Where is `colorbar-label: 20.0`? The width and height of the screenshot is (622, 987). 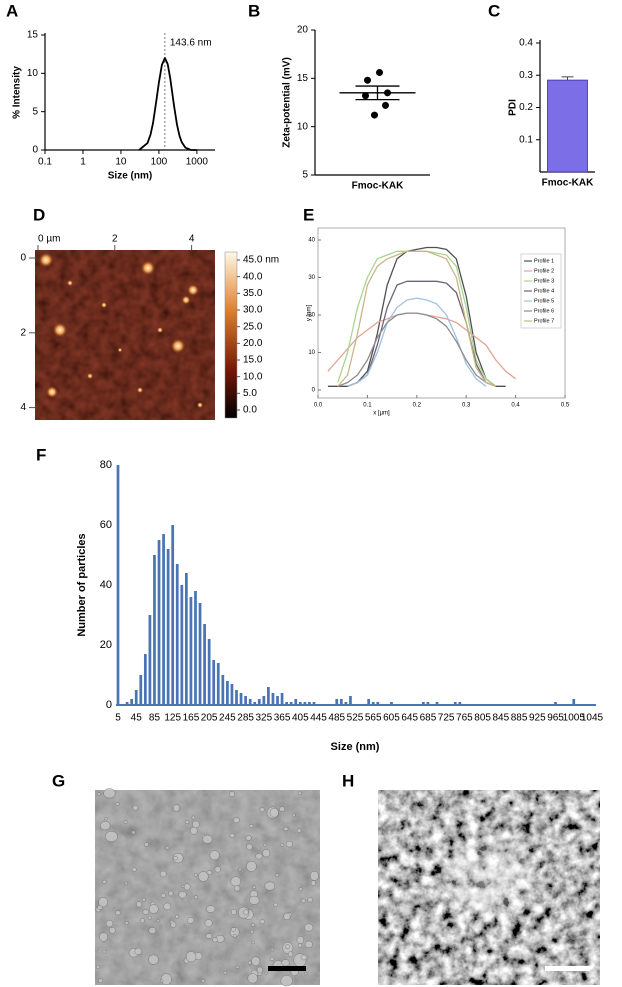 colorbar-label: 20.0 is located at coordinates (253, 343).